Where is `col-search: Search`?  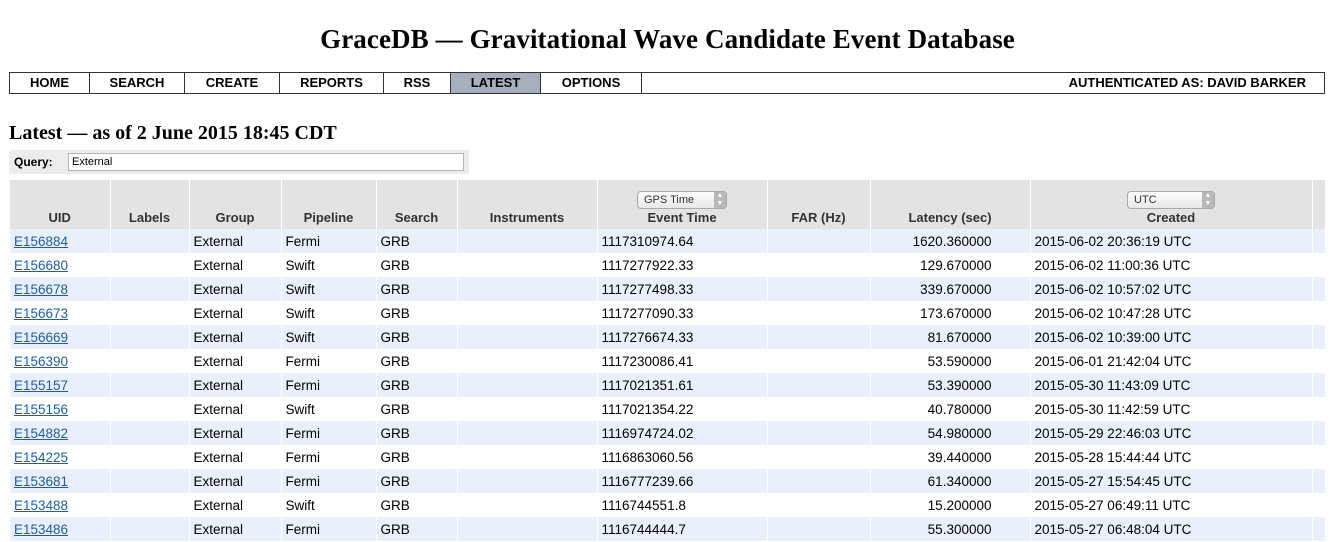
col-search: Search is located at coordinates (417, 204).